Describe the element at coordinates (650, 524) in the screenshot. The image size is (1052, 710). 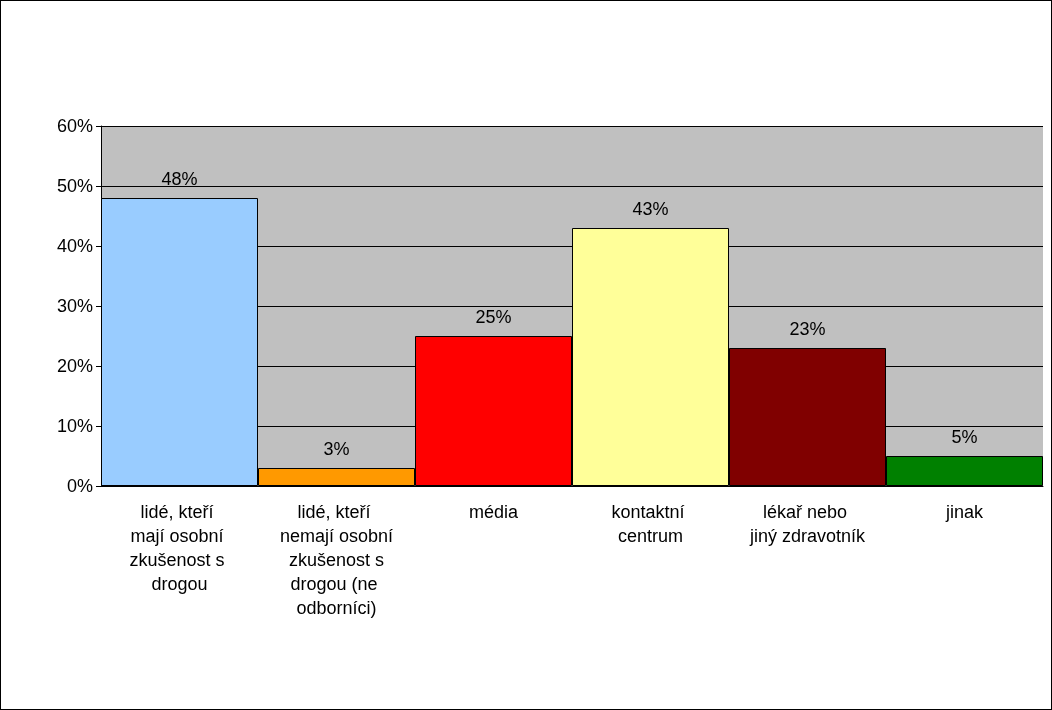
I see `x-tick-label: kontaktní centrum` at that location.